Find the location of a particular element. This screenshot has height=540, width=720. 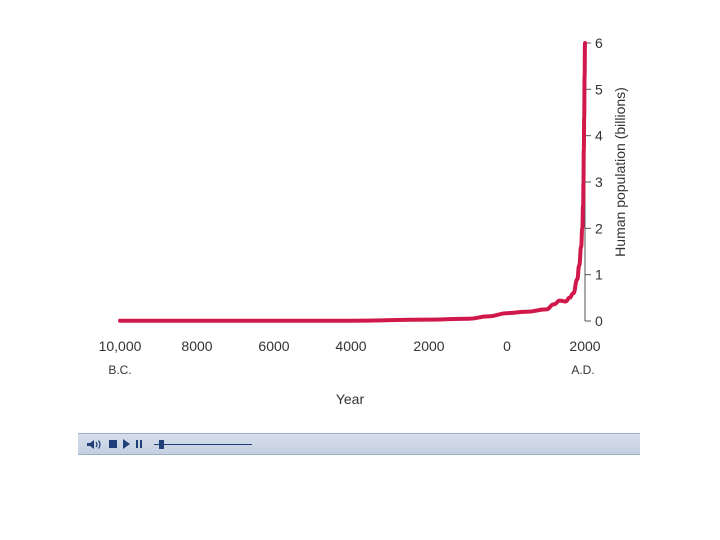

x-tick-label: 0 is located at coordinates (507, 346).